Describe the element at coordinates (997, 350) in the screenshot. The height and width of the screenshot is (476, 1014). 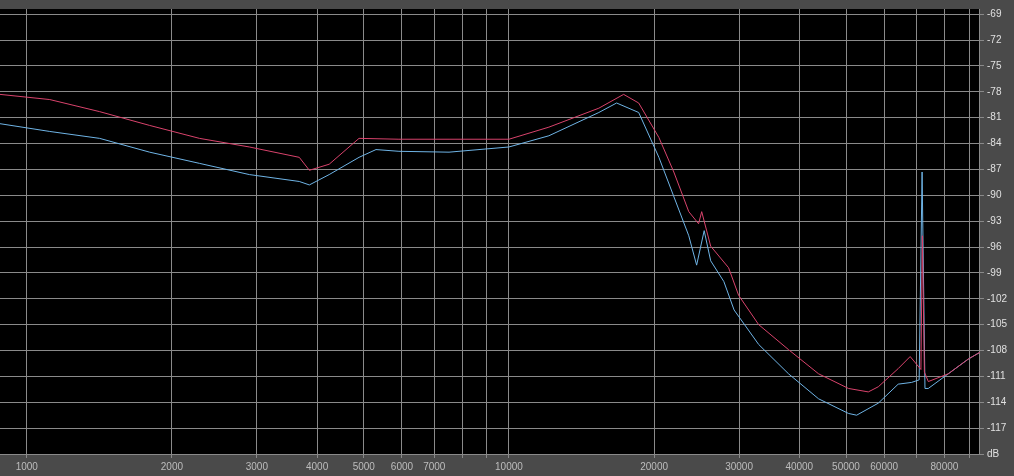
I see `y-tick-label: -108` at that location.